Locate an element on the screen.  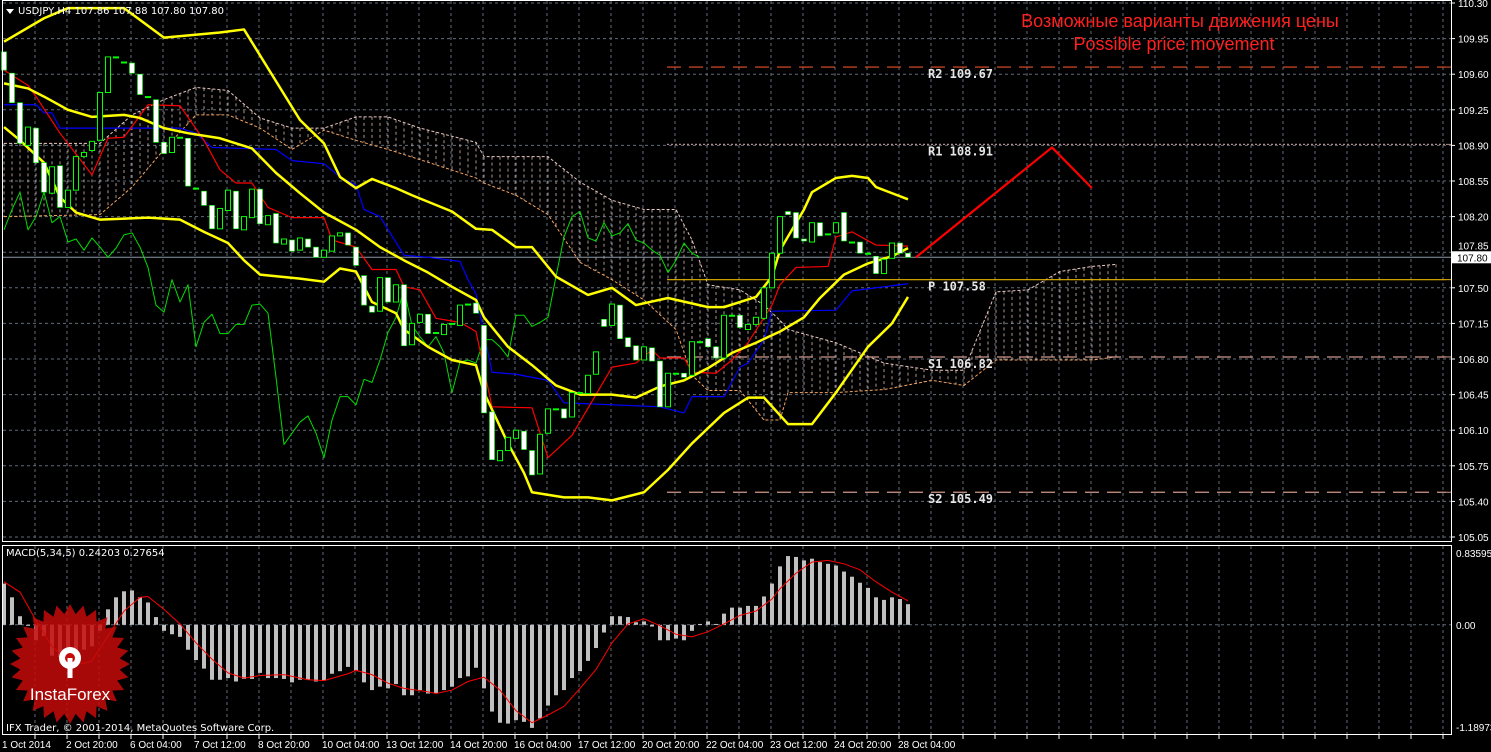
current-price-box is located at coordinates (1471, 257).